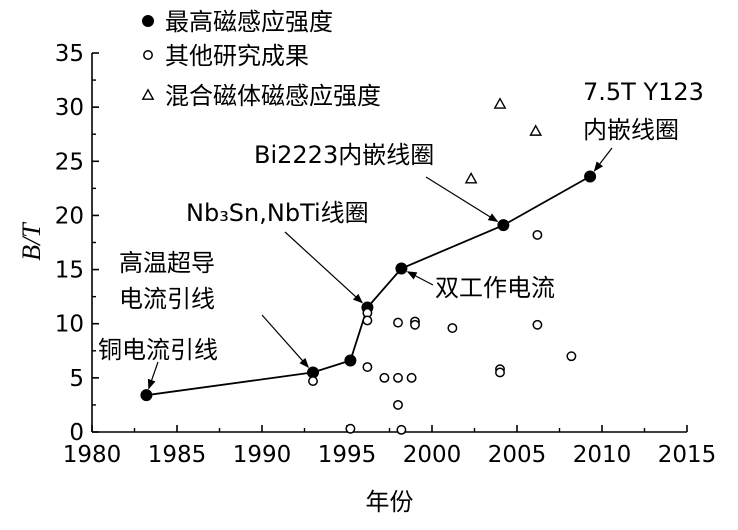  I want to click on annotation-label: 电流引线, so click(167, 299).